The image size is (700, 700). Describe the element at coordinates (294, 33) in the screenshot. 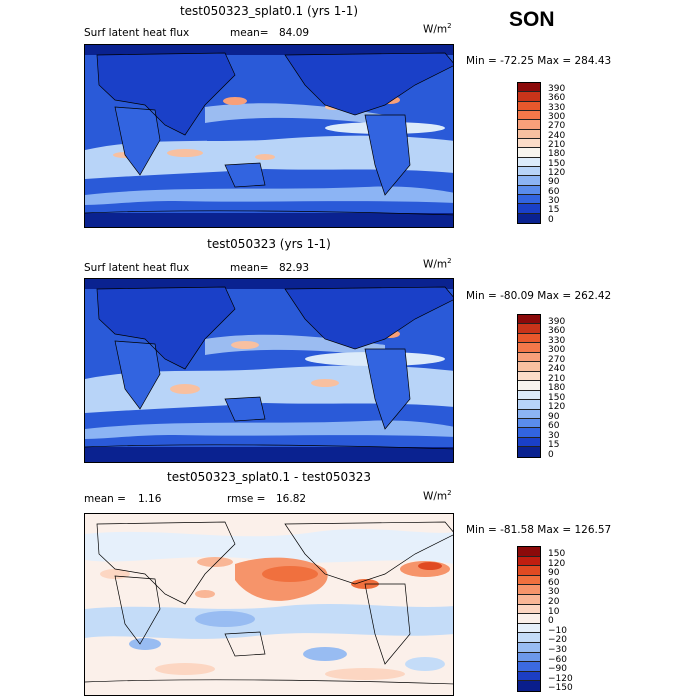

I see `panel1-mean-value: 84.09` at that location.